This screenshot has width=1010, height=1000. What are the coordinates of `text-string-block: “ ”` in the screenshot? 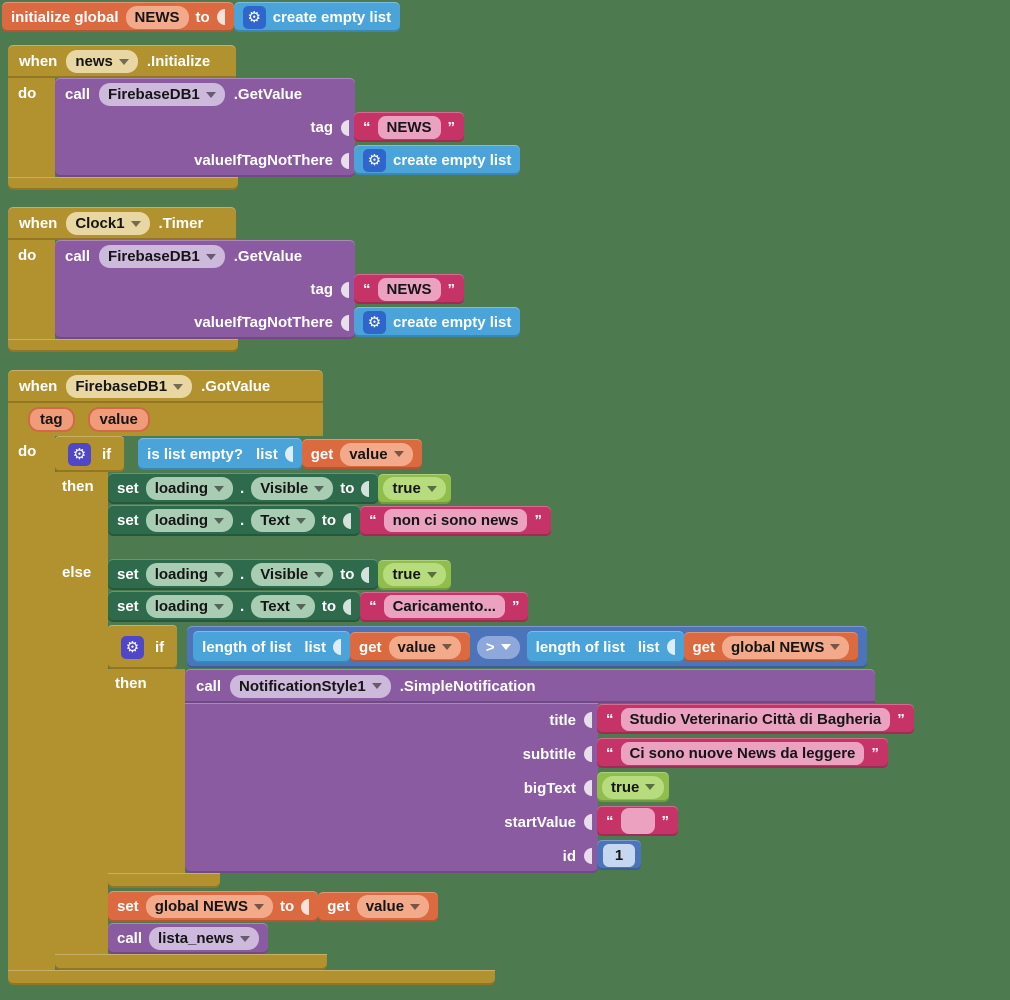 It's located at (637, 821).